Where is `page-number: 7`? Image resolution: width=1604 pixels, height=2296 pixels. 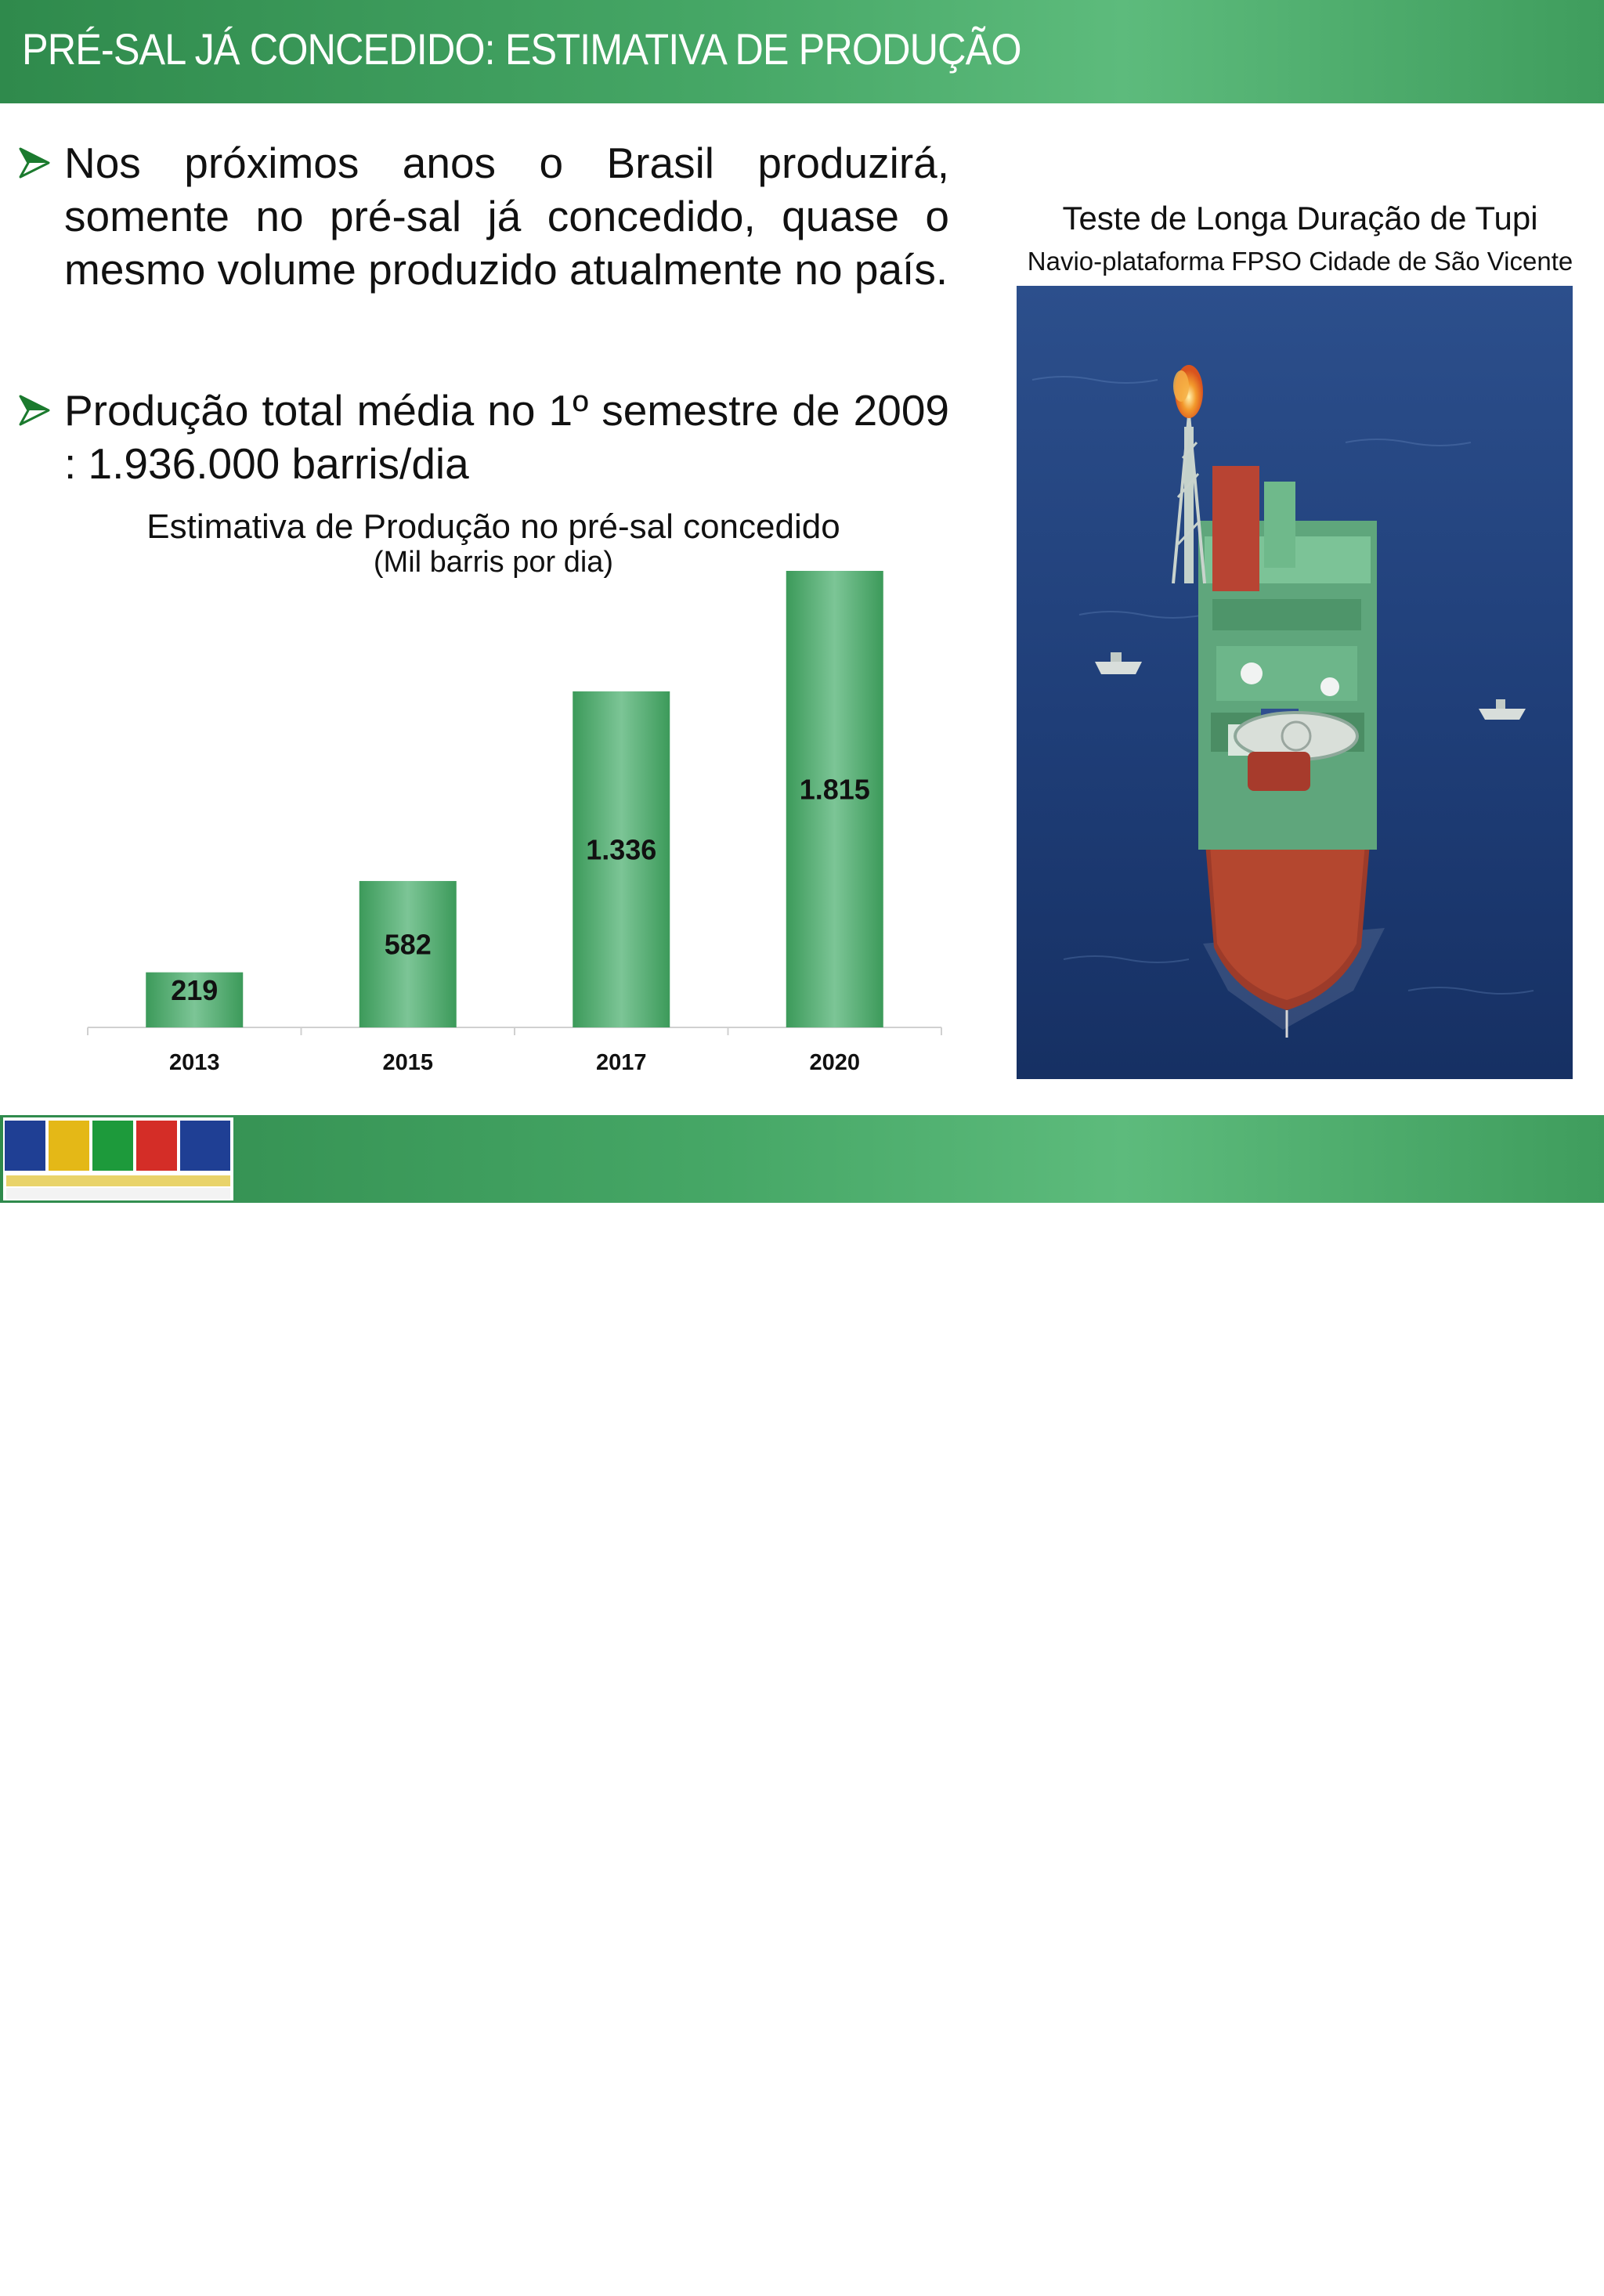 page-number: 7 is located at coordinates (1564, 2279).